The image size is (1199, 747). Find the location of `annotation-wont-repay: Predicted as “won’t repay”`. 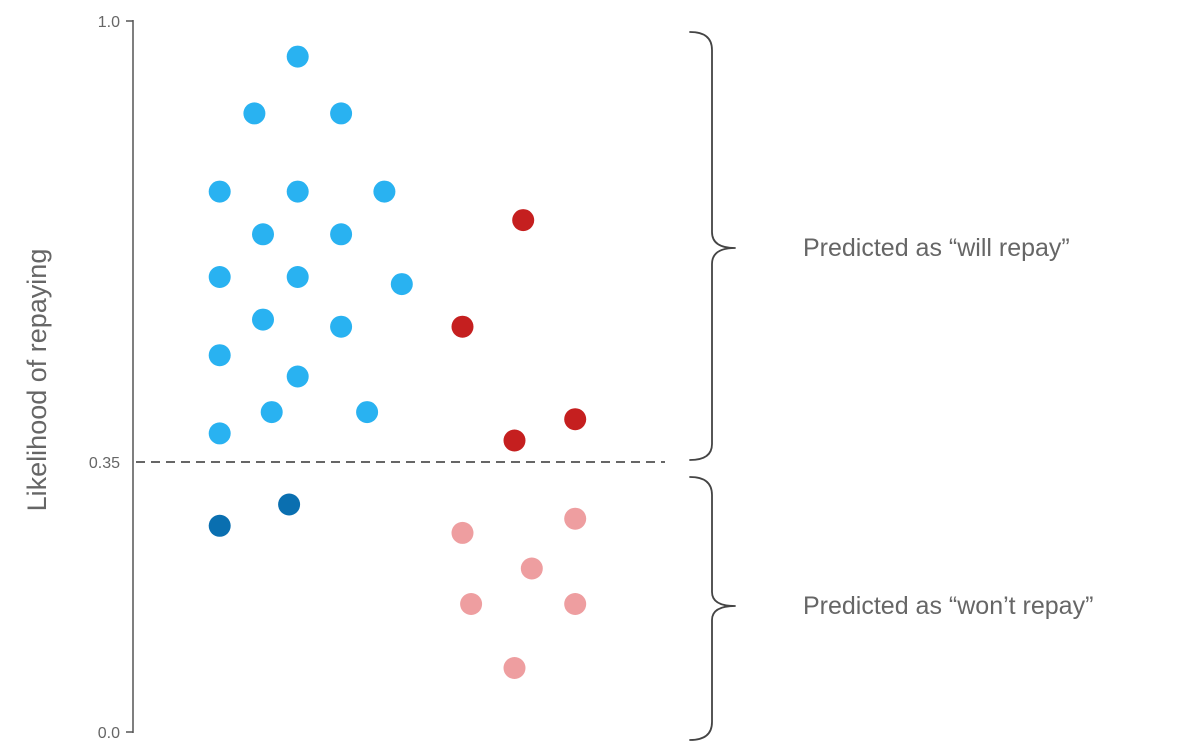

annotation-wont-repay: Predicted as “won’t repay” is located at coordinates (948, 606).